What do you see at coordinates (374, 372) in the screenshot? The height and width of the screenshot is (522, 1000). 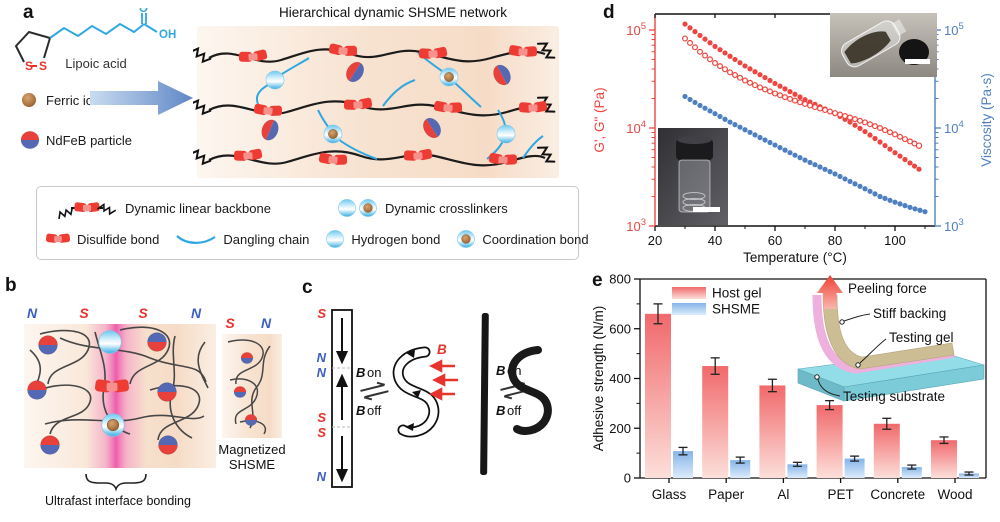 I see `b-on-label: on` at bounding box center [374, 372].